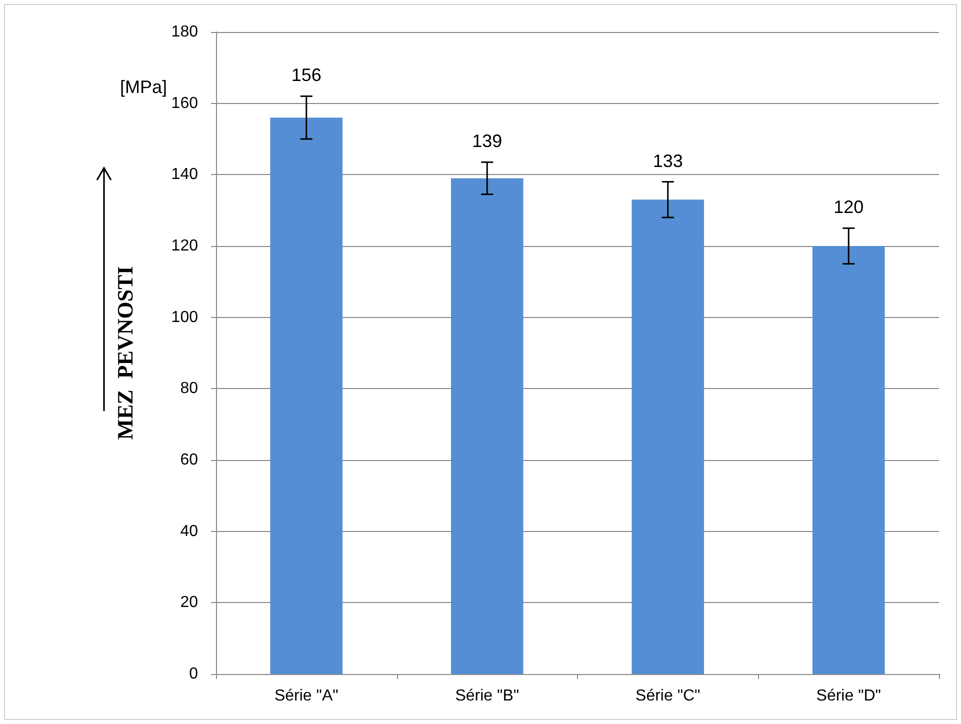 The image size is (961, 724). What do you see at coordinates (184, 103) in the screenshot?
I see `y-tick-label: 160` at bounding box center [184, 103].